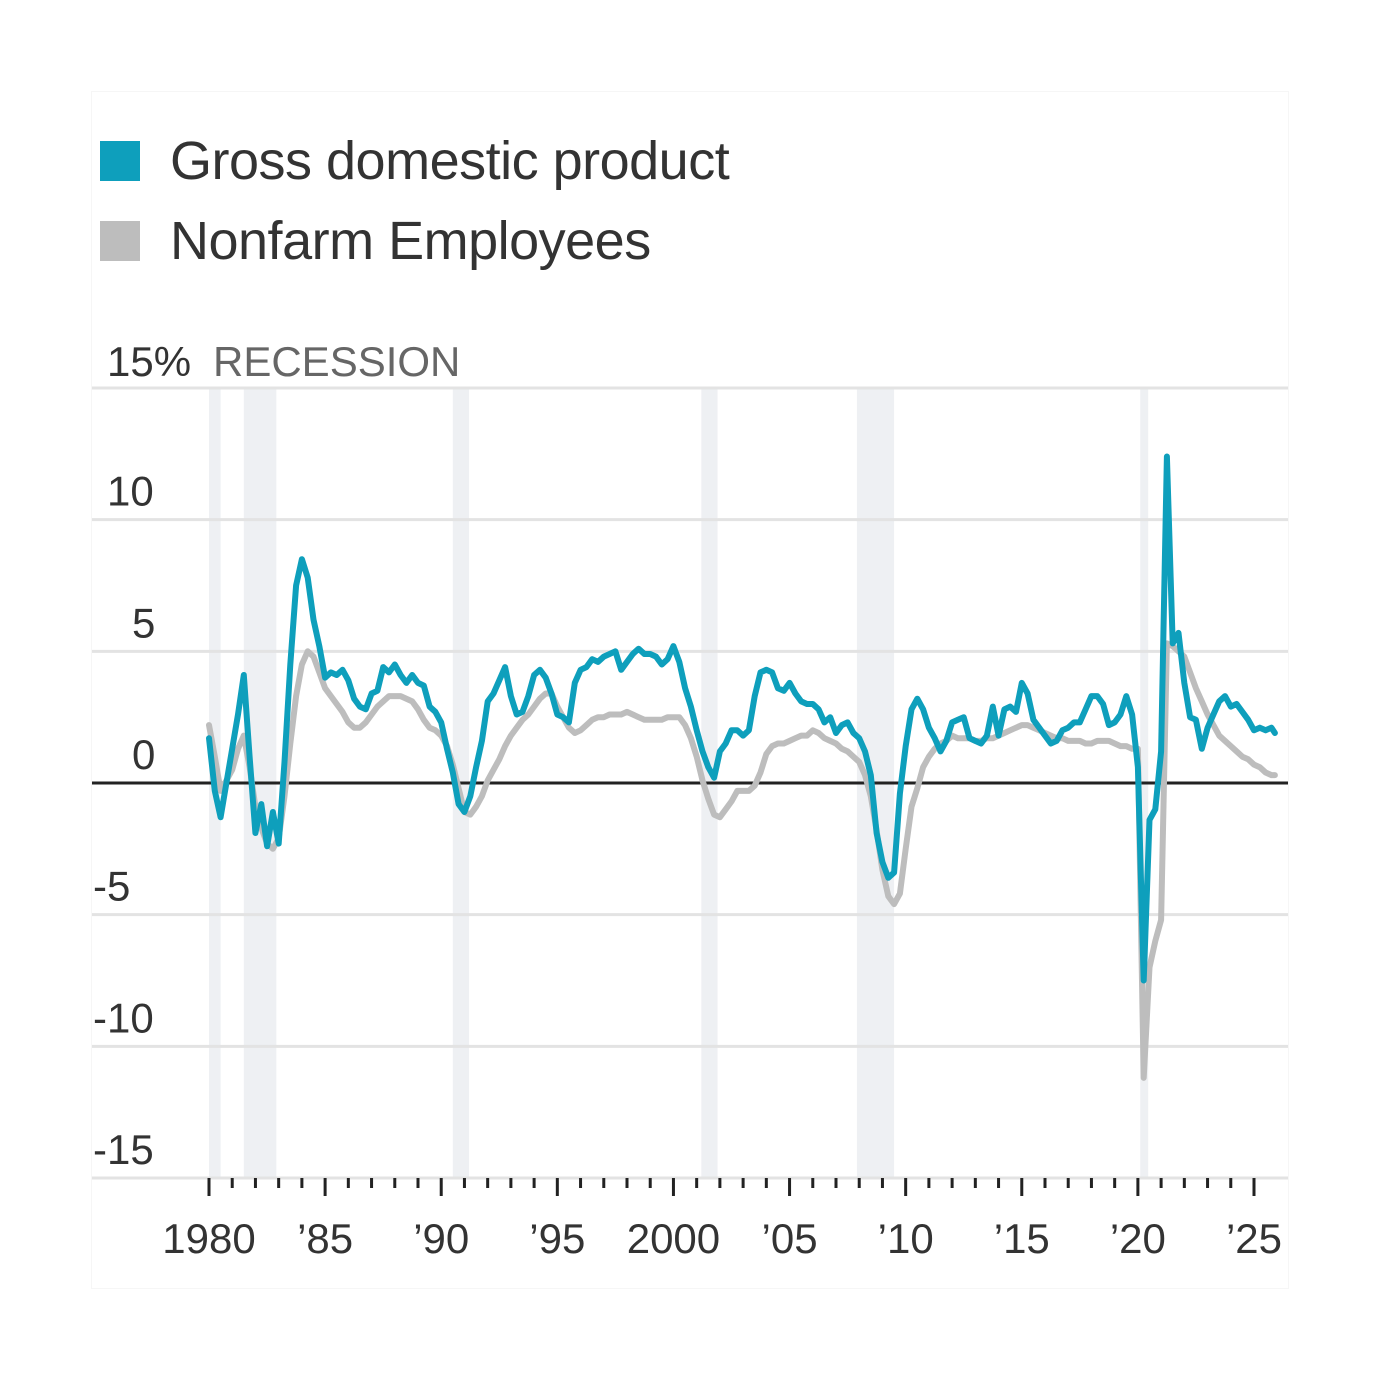 The height and width of the screenshot is (1380, 1380). What do you see at coordinates (673, 1238) in the screenshot?
I see `x-tick-label: 2000` at bounding box center [673, 1238].